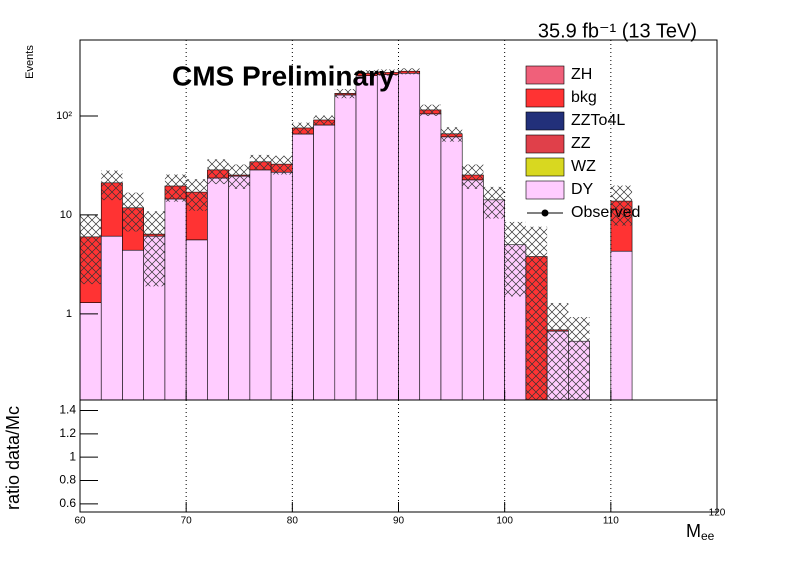 The height and width of the screenshot is (572, 796). What do you see at coordinates (693, 531) in the screenshot?
I see `x-axis-label-main: M` at bounding box center [693, 531].